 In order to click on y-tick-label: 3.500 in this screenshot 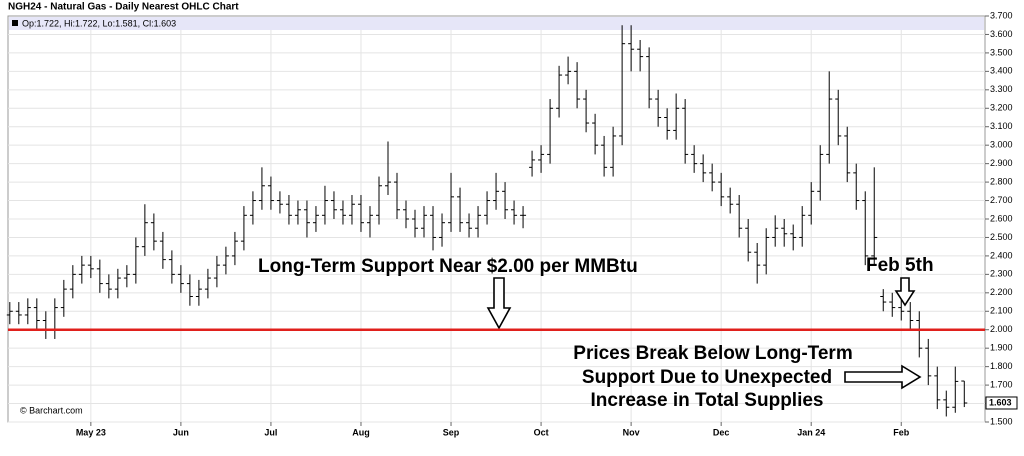, I will do `click(1001, 52)`.